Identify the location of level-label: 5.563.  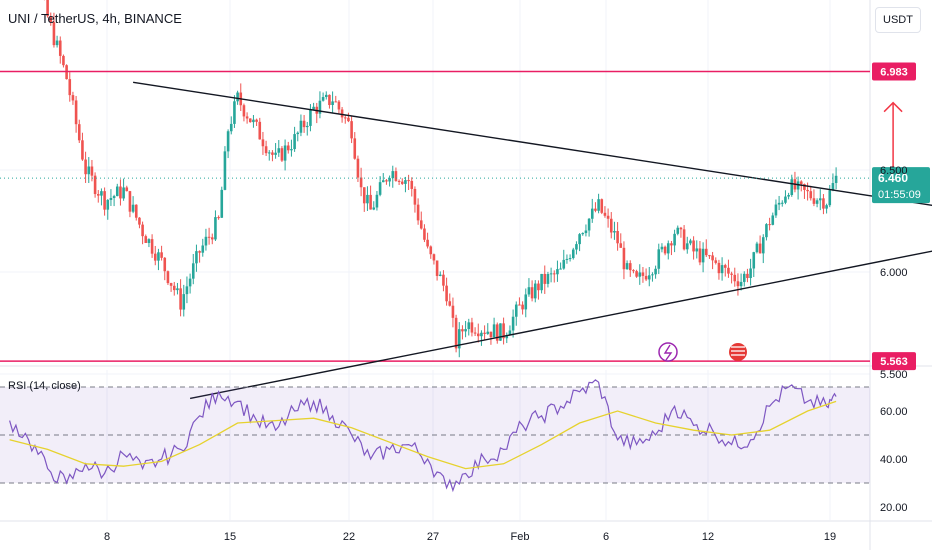
(894, 362).